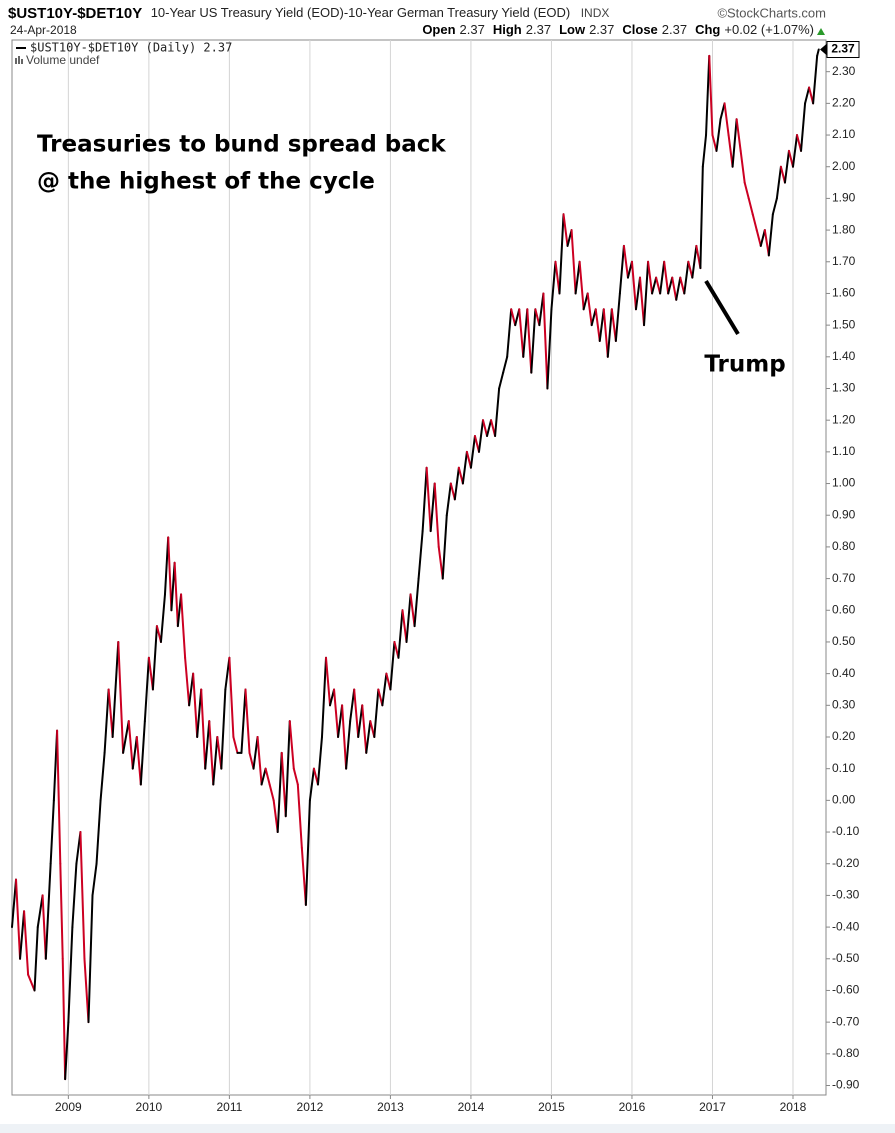  I want to click on x-tick-label: 2012, so click(310, 1107).